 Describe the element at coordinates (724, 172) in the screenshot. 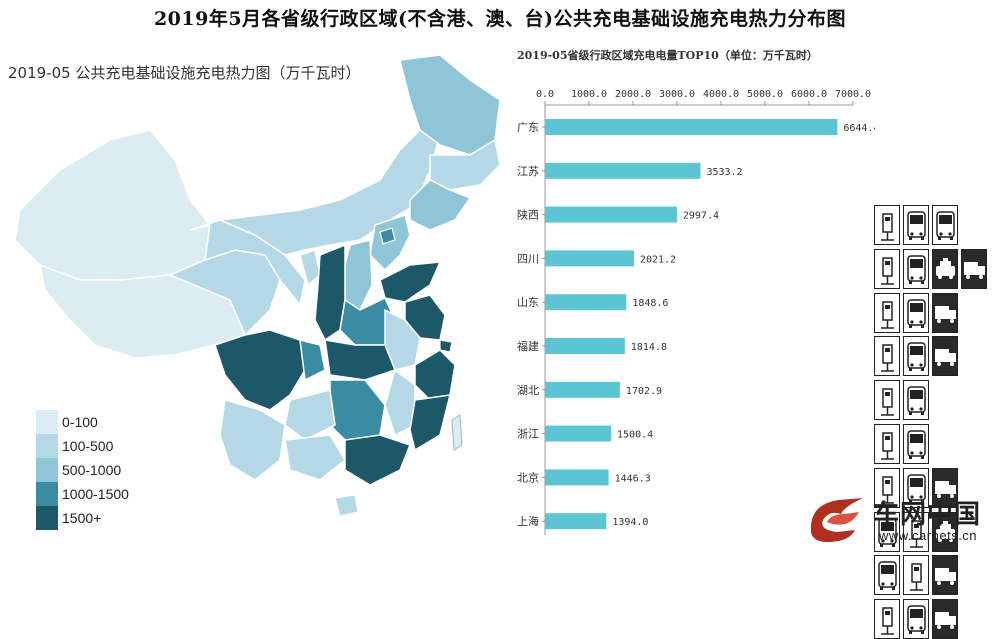

I see `data-label: 3533.2` at that location.